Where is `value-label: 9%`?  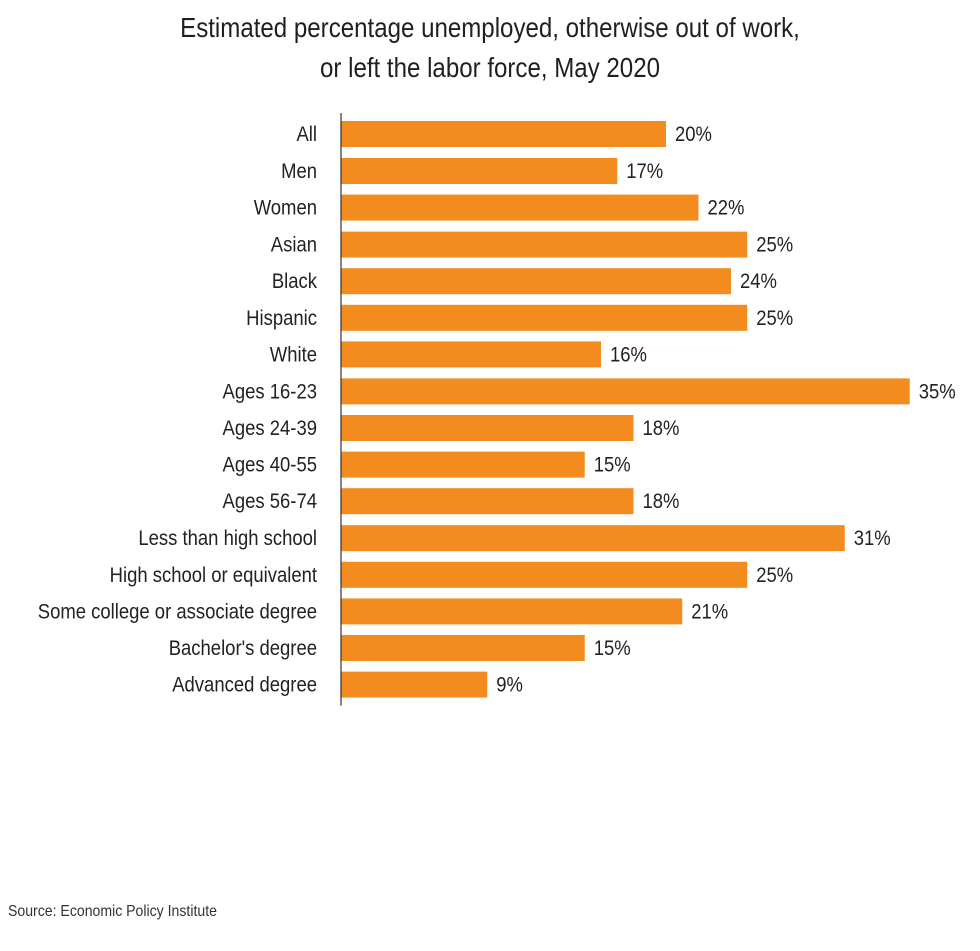
value-label: 9% is located at coordinates (509, 685).